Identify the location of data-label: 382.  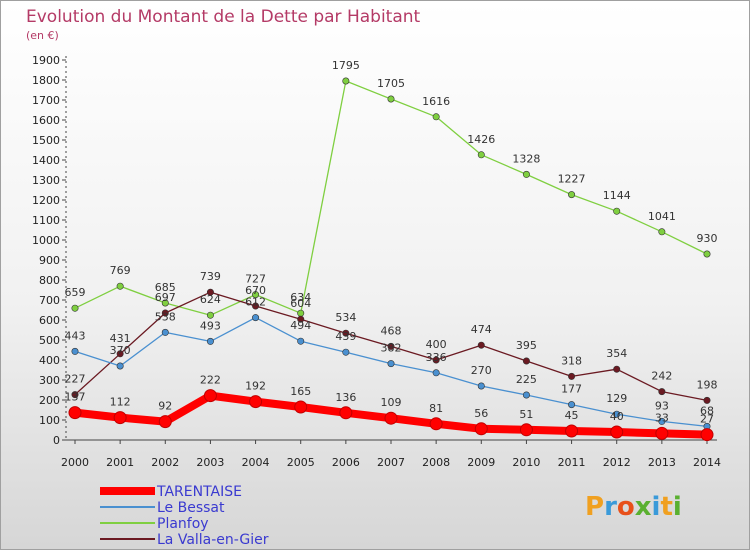
(391, 348).